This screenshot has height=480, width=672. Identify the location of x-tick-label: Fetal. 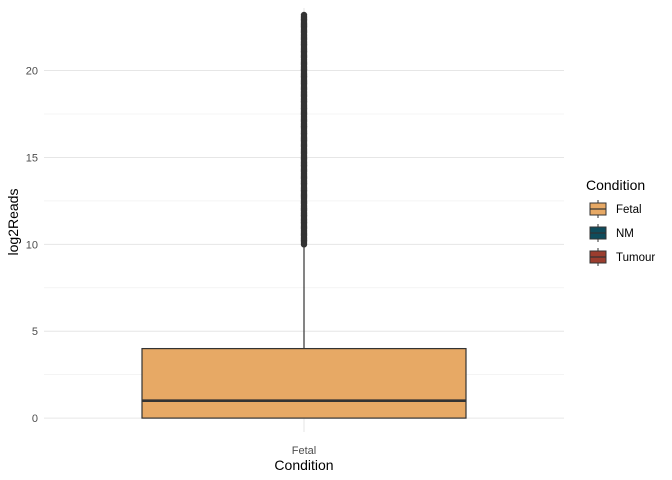
(304, 451).